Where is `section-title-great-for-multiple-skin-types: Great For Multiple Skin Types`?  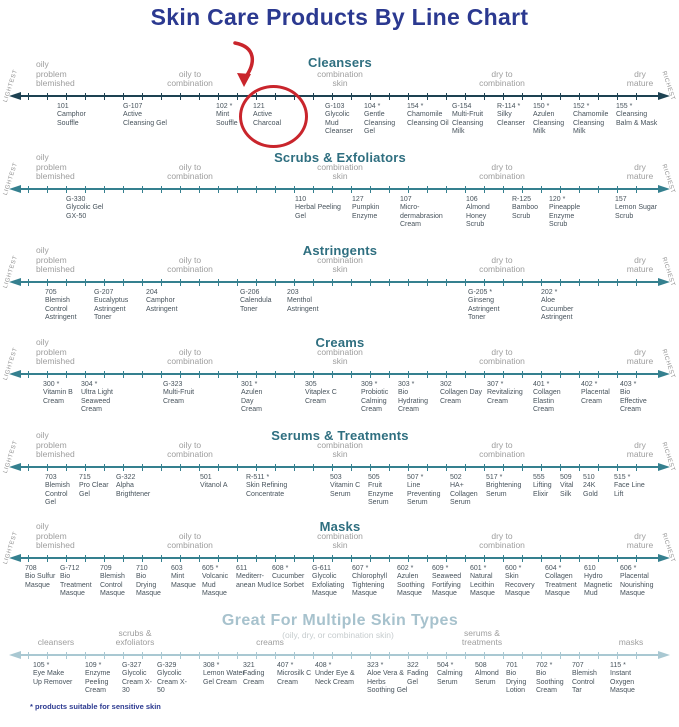 section-title-great-for-multiple-skin-types: Great For Multiple Skin Types is located at coordinates (340, 620).